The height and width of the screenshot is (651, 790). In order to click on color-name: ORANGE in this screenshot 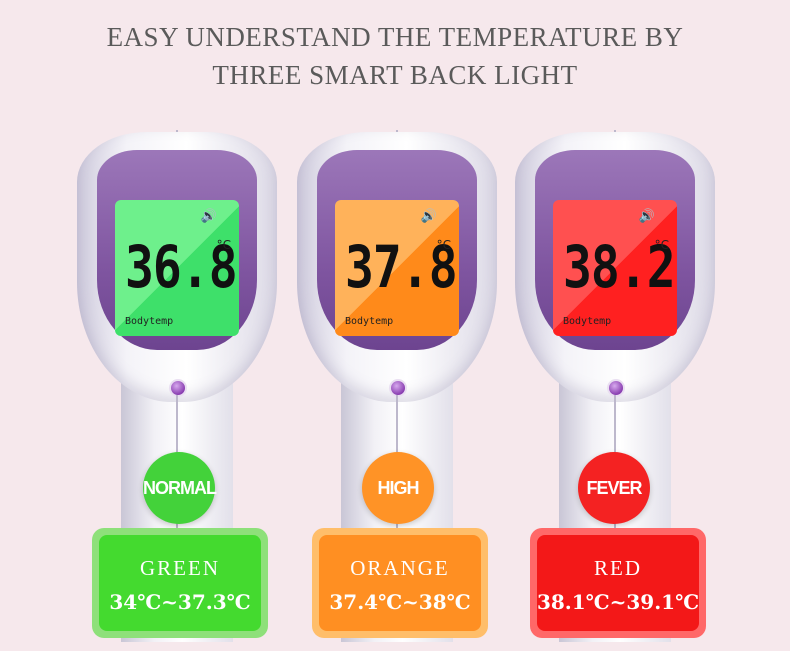, I will do `click(400, 568)`.